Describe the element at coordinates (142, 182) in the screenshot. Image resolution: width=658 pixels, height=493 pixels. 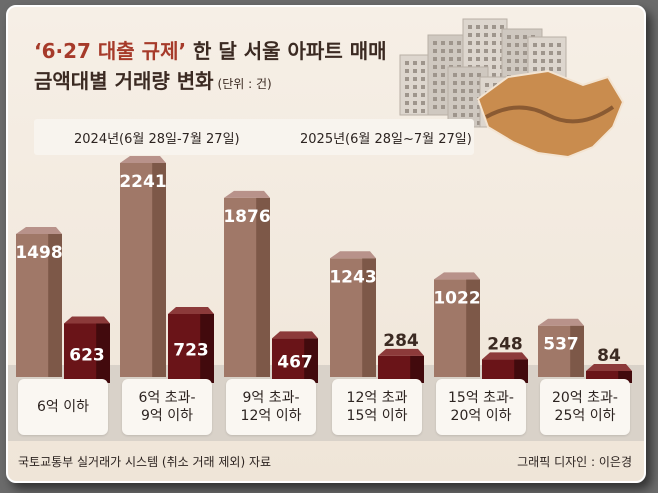
I see `label-2024-1: 2241` at that location.